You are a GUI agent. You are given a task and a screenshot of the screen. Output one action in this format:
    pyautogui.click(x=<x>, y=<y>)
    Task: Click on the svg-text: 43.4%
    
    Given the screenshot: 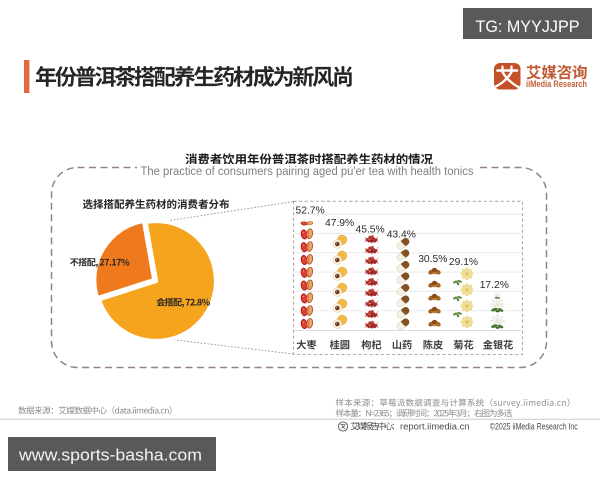 What is the action you would take?
    pyautogui.click(x=401, y=234)
    